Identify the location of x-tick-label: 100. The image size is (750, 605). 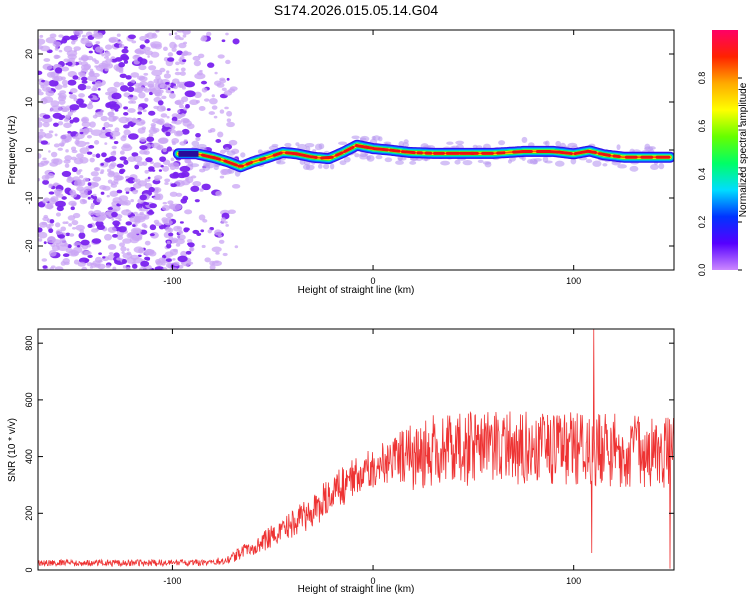
(573, 581).